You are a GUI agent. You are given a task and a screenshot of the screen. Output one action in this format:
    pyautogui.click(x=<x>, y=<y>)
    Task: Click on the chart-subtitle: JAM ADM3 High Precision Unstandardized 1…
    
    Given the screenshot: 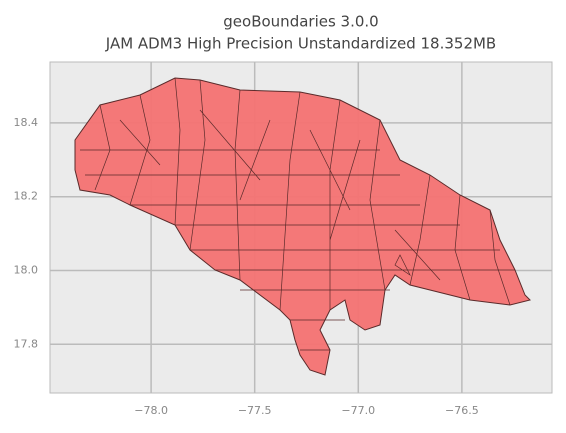 What is the action you would take?
    pyautogui.click(x=300, y=44)
    